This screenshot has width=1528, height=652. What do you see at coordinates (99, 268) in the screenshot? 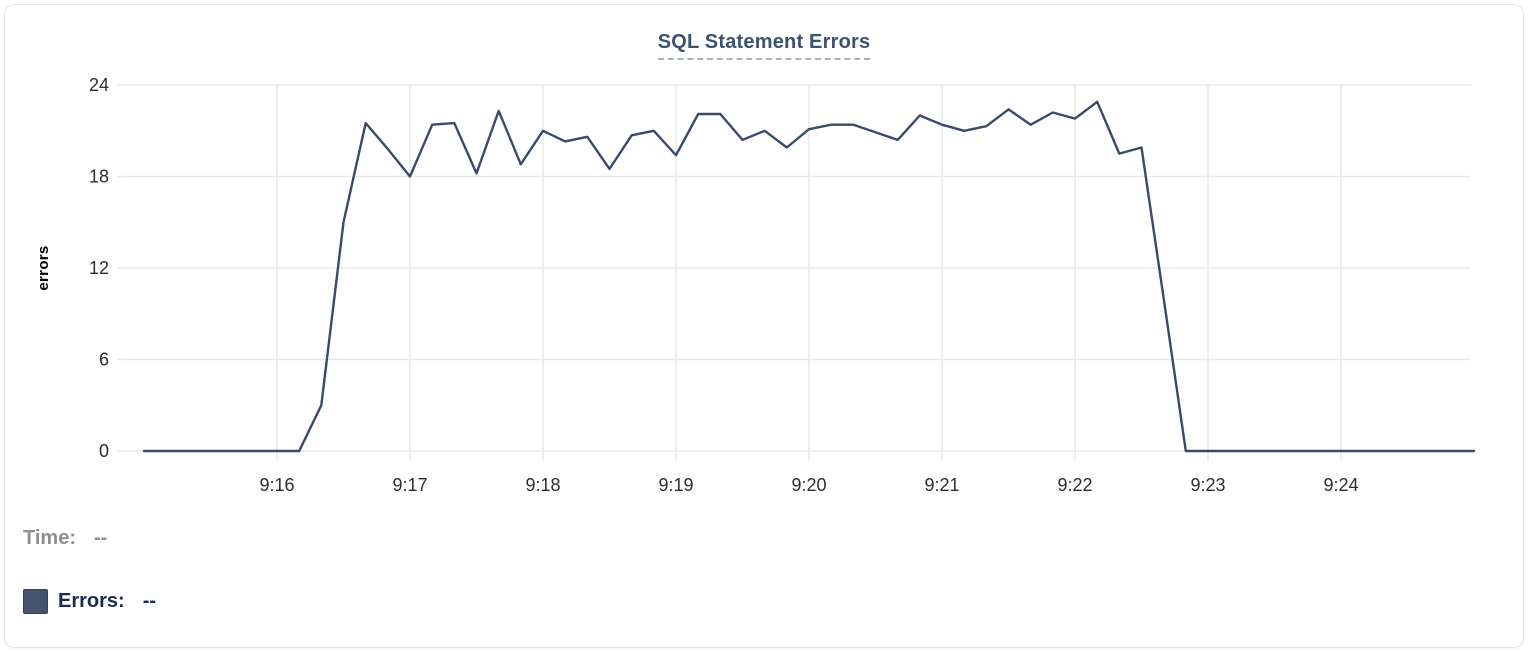
I see `y-tick-label: 12` at bounding box center [99, 268].